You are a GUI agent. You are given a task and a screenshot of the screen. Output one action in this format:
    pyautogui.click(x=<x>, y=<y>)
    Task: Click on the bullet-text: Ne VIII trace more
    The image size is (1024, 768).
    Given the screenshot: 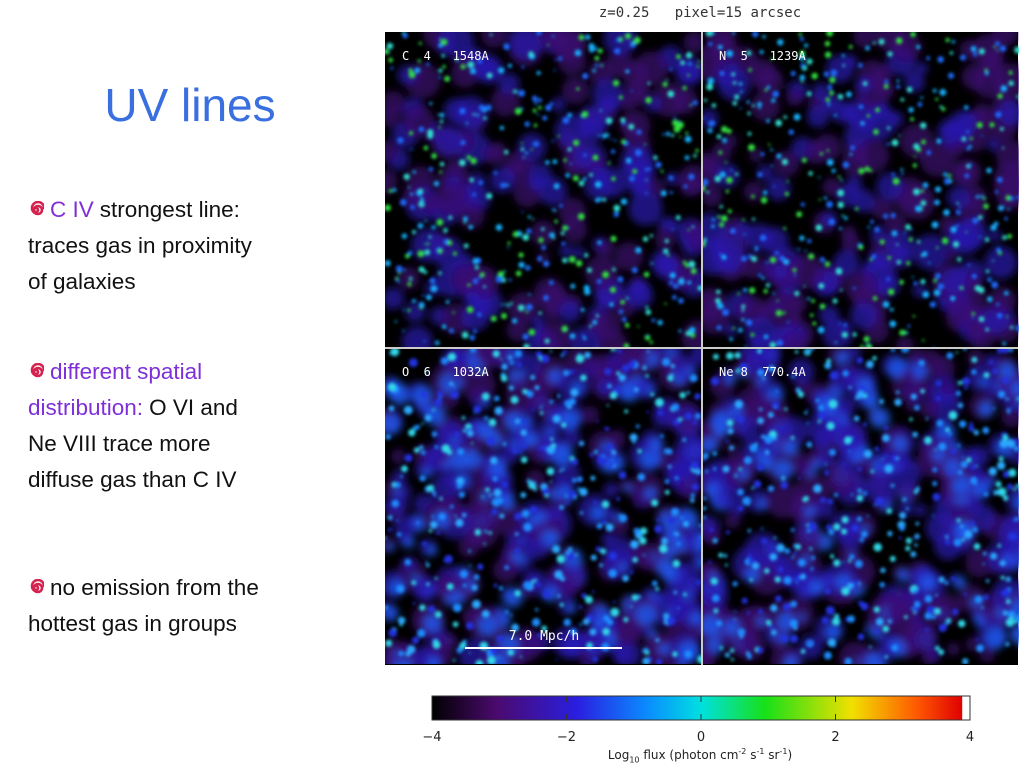 What is the action you would take?
    pyautogui.click(x=119, y=443)
    